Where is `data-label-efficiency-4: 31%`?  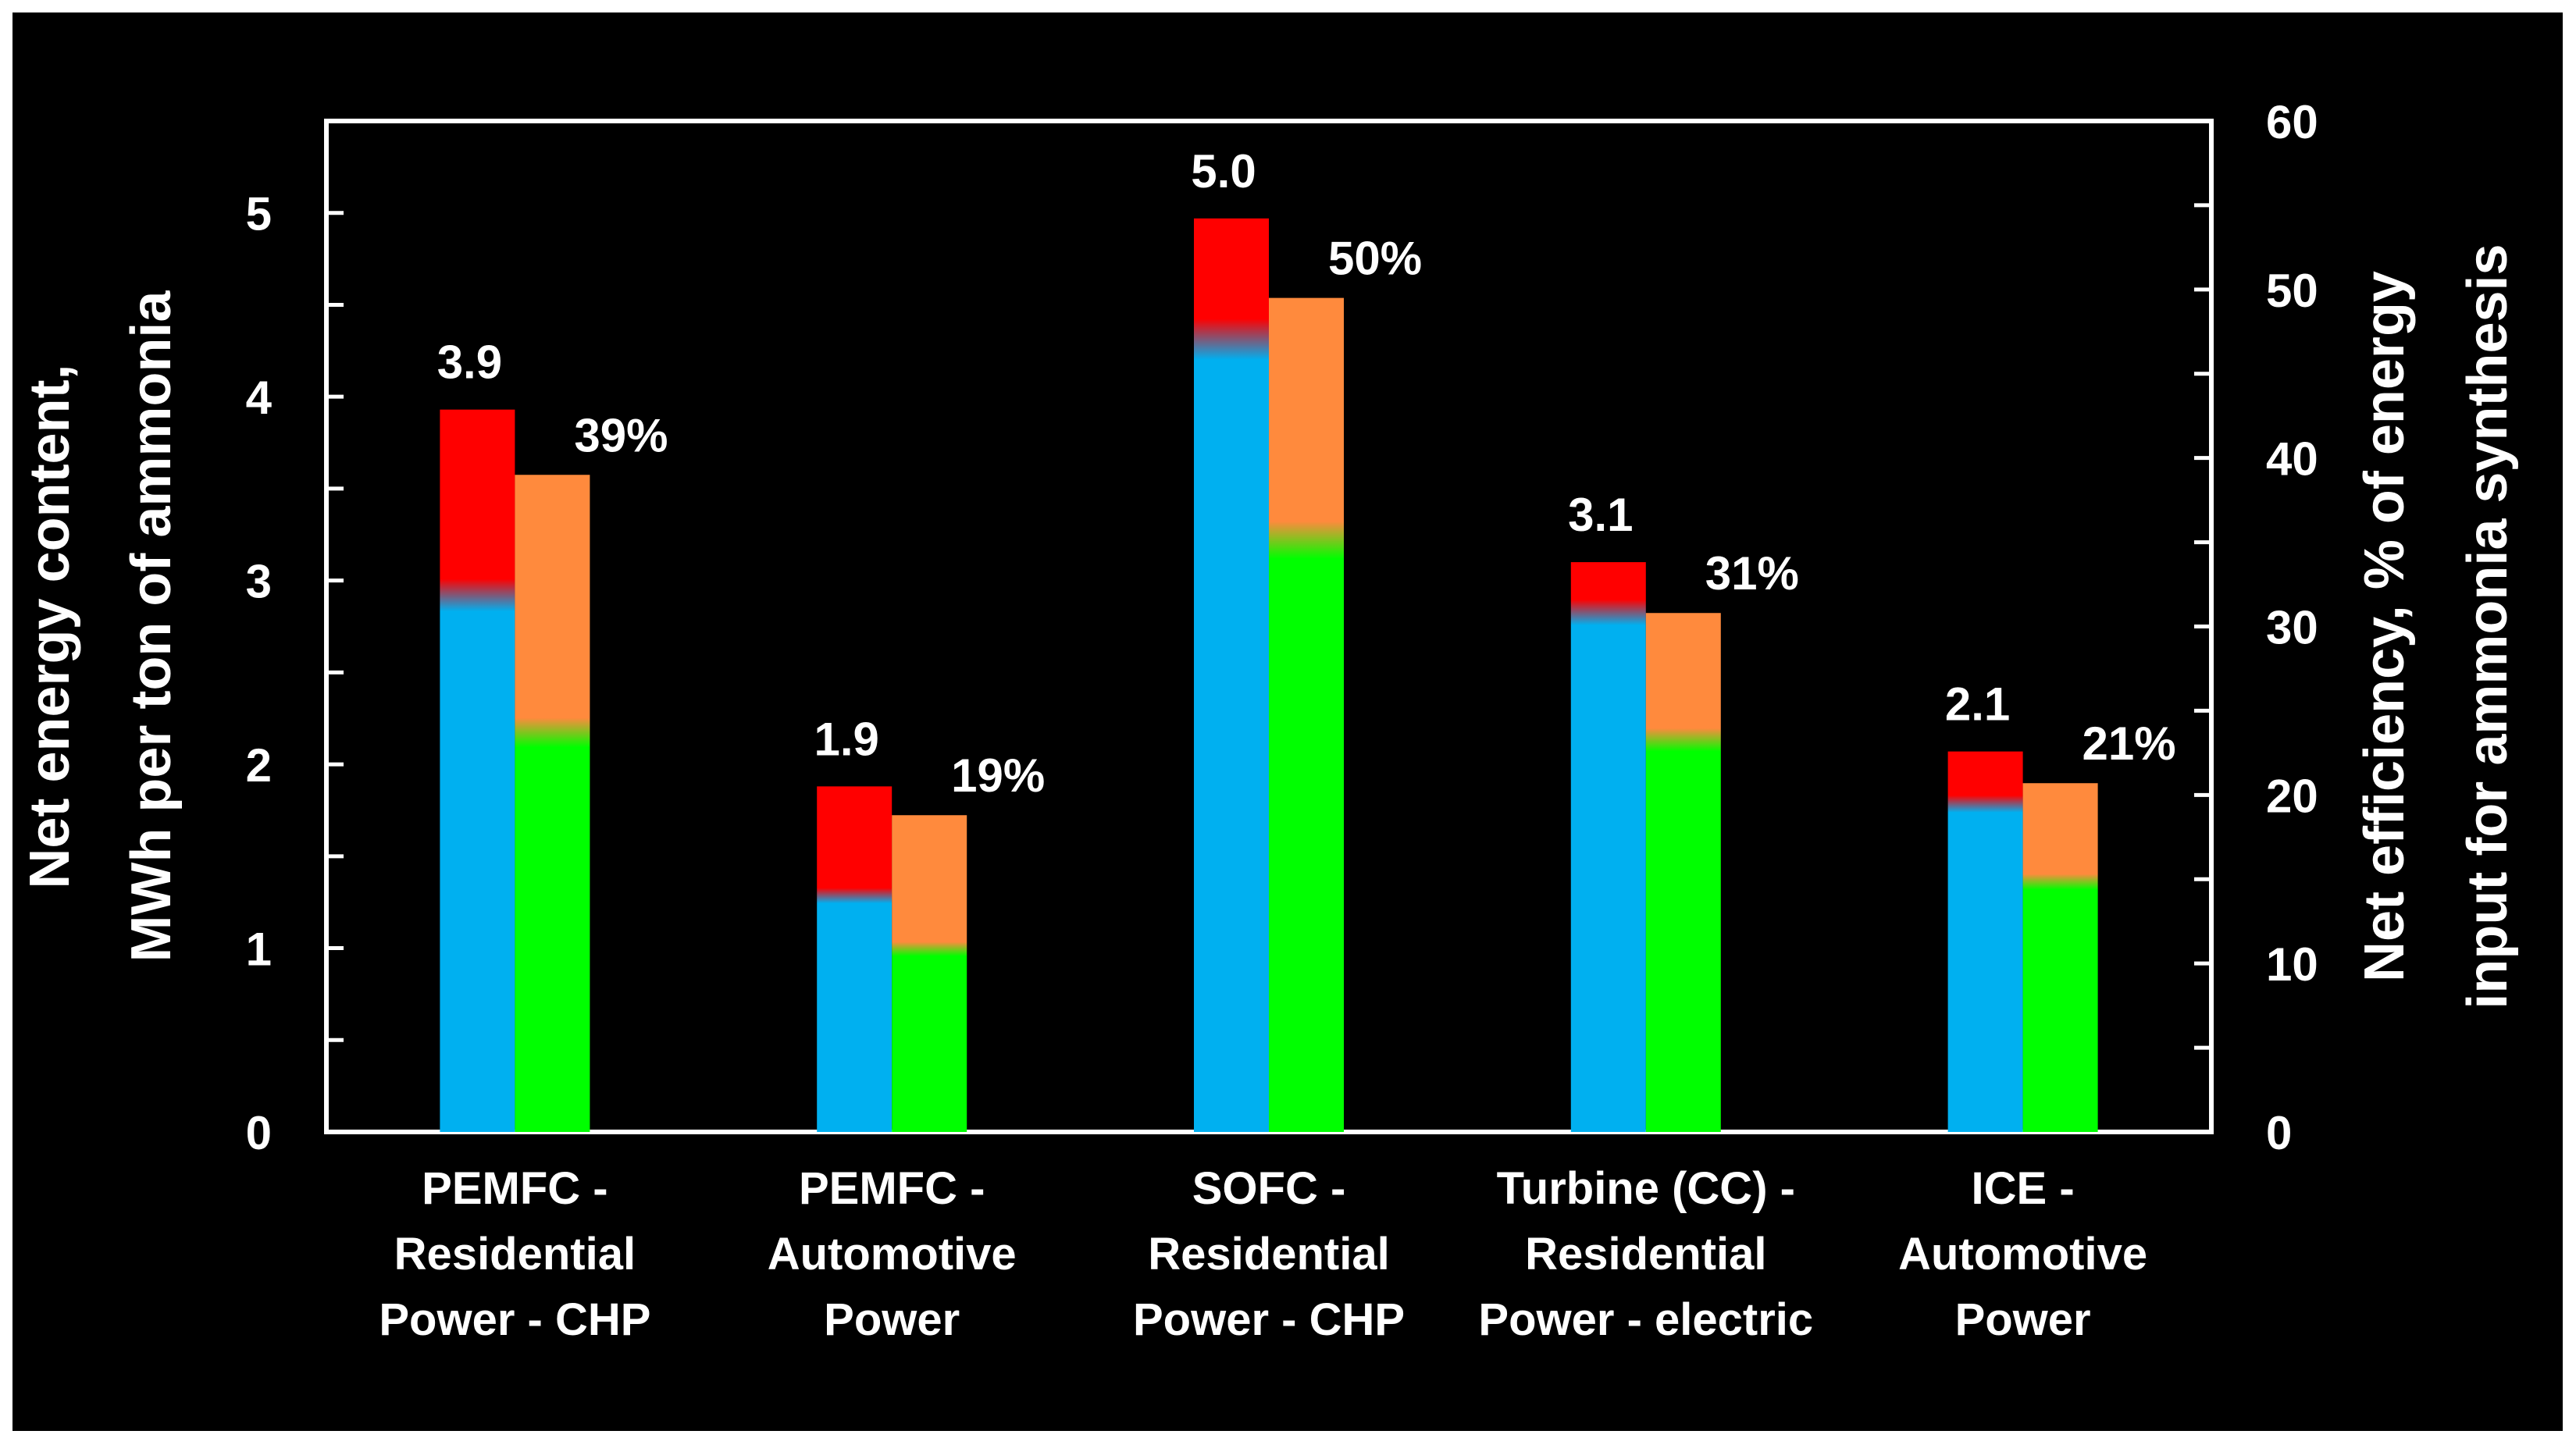 data-label-efficiency-4: 31% is located at coordinates (1752, 573).